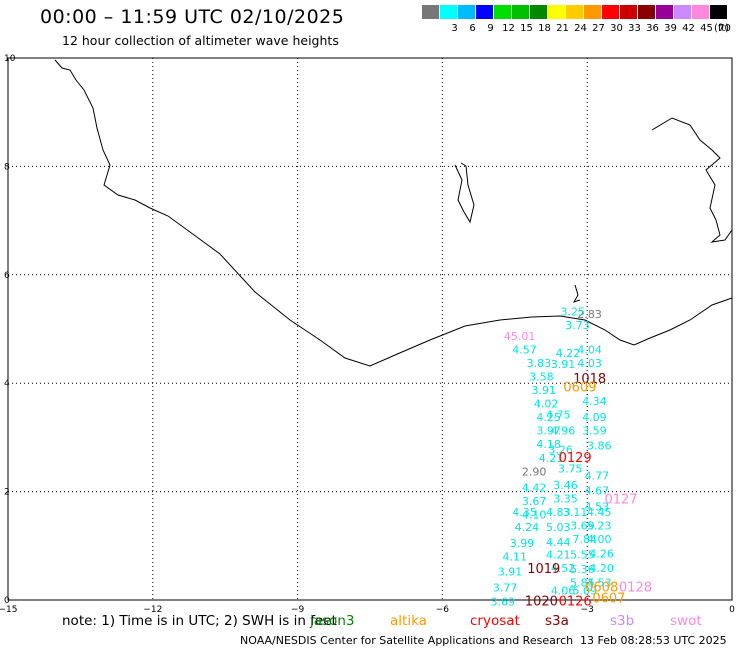 This screenshot has width=740, height=650. Describe the element at coordinates (534, 488) in the screenshot. I see `wave-height-label: 4.42` at that location.